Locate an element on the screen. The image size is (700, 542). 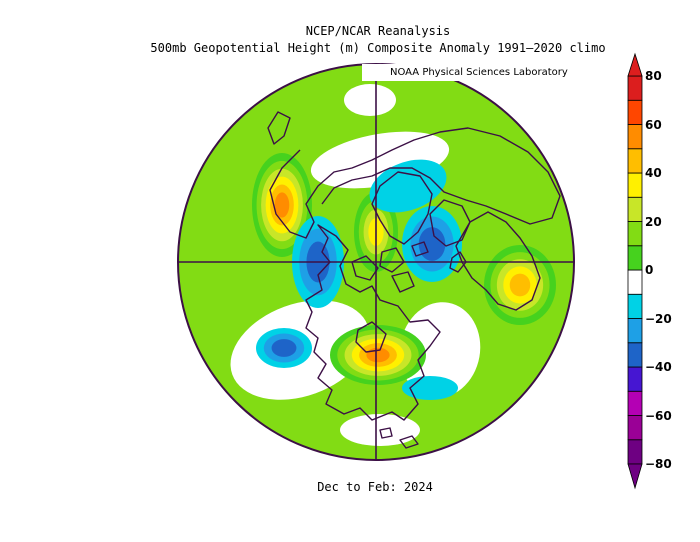
white-ring-atlantic is located at coordinates (440, 350).